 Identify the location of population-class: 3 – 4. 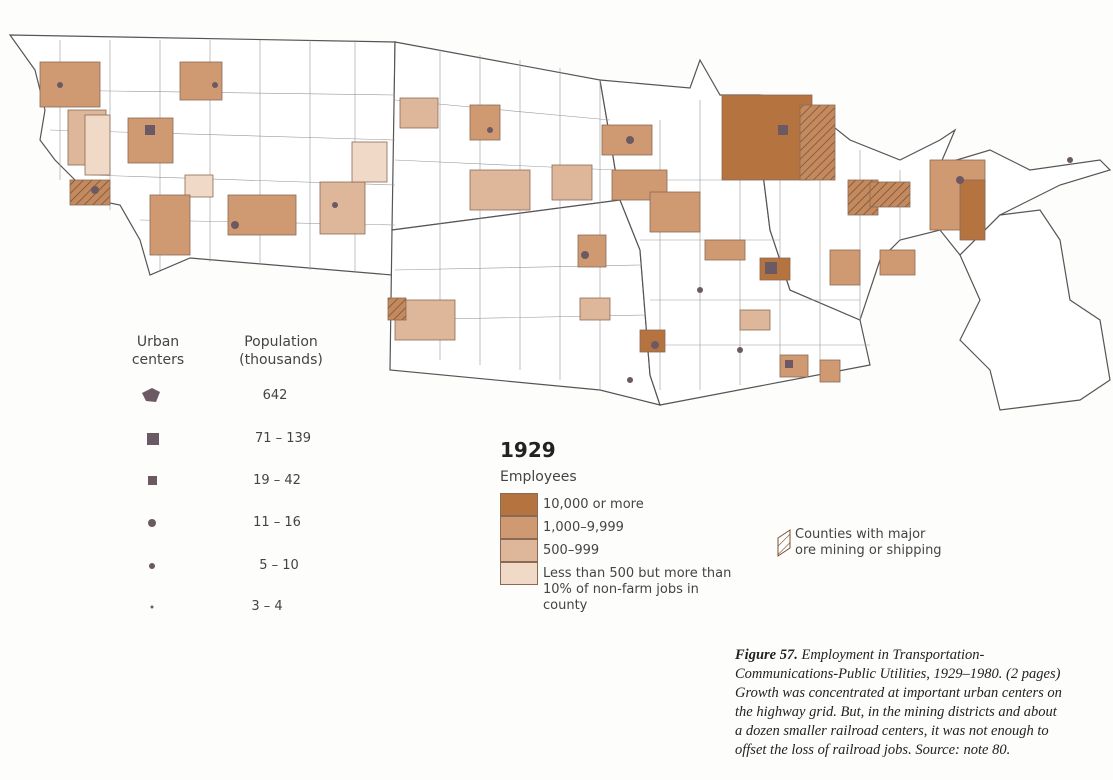
(267, 606).